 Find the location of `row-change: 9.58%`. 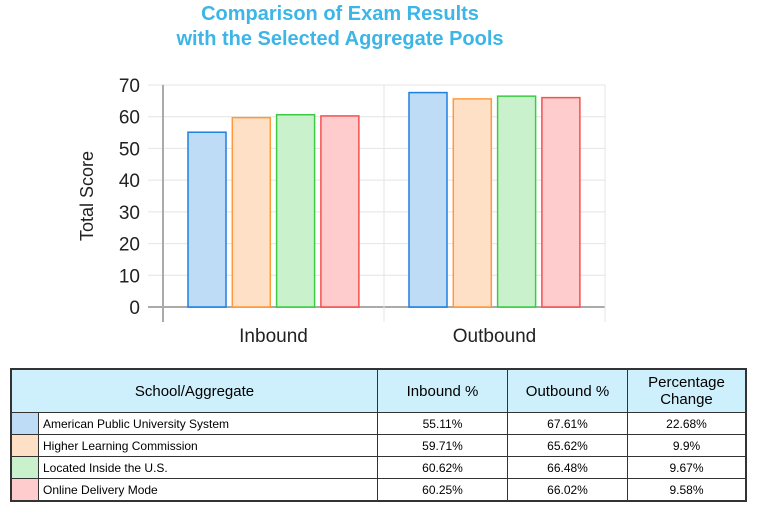

row-change: 9.58% is located at coordinates (687, 490).